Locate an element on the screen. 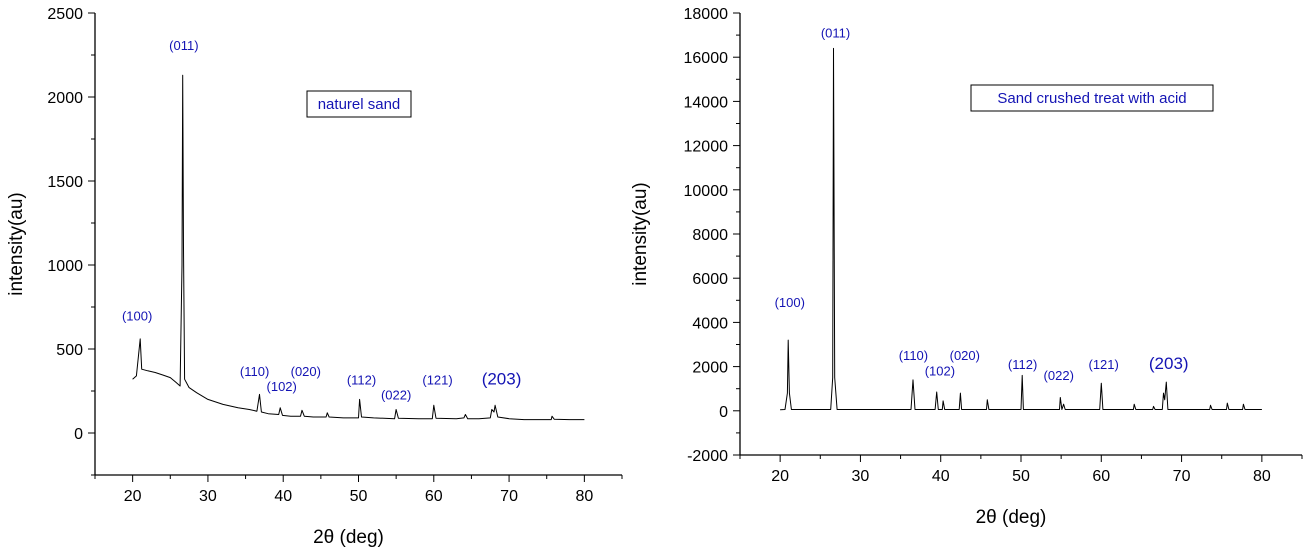 Image resolution: width=1303 pixels, height=548 pixels. y-tick-label: 2500 is located at coordinates (65, 14).